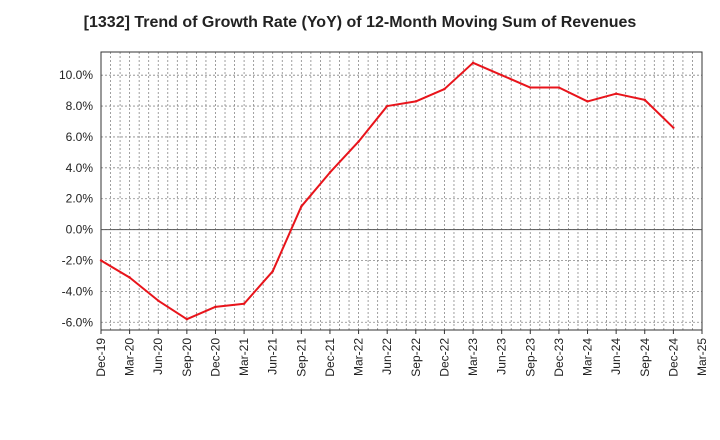 The image size is (720, 440). Describe the element at coordinates (158, 356) in the screenshot. I see `x-tick-label: Jun-20` at that location.